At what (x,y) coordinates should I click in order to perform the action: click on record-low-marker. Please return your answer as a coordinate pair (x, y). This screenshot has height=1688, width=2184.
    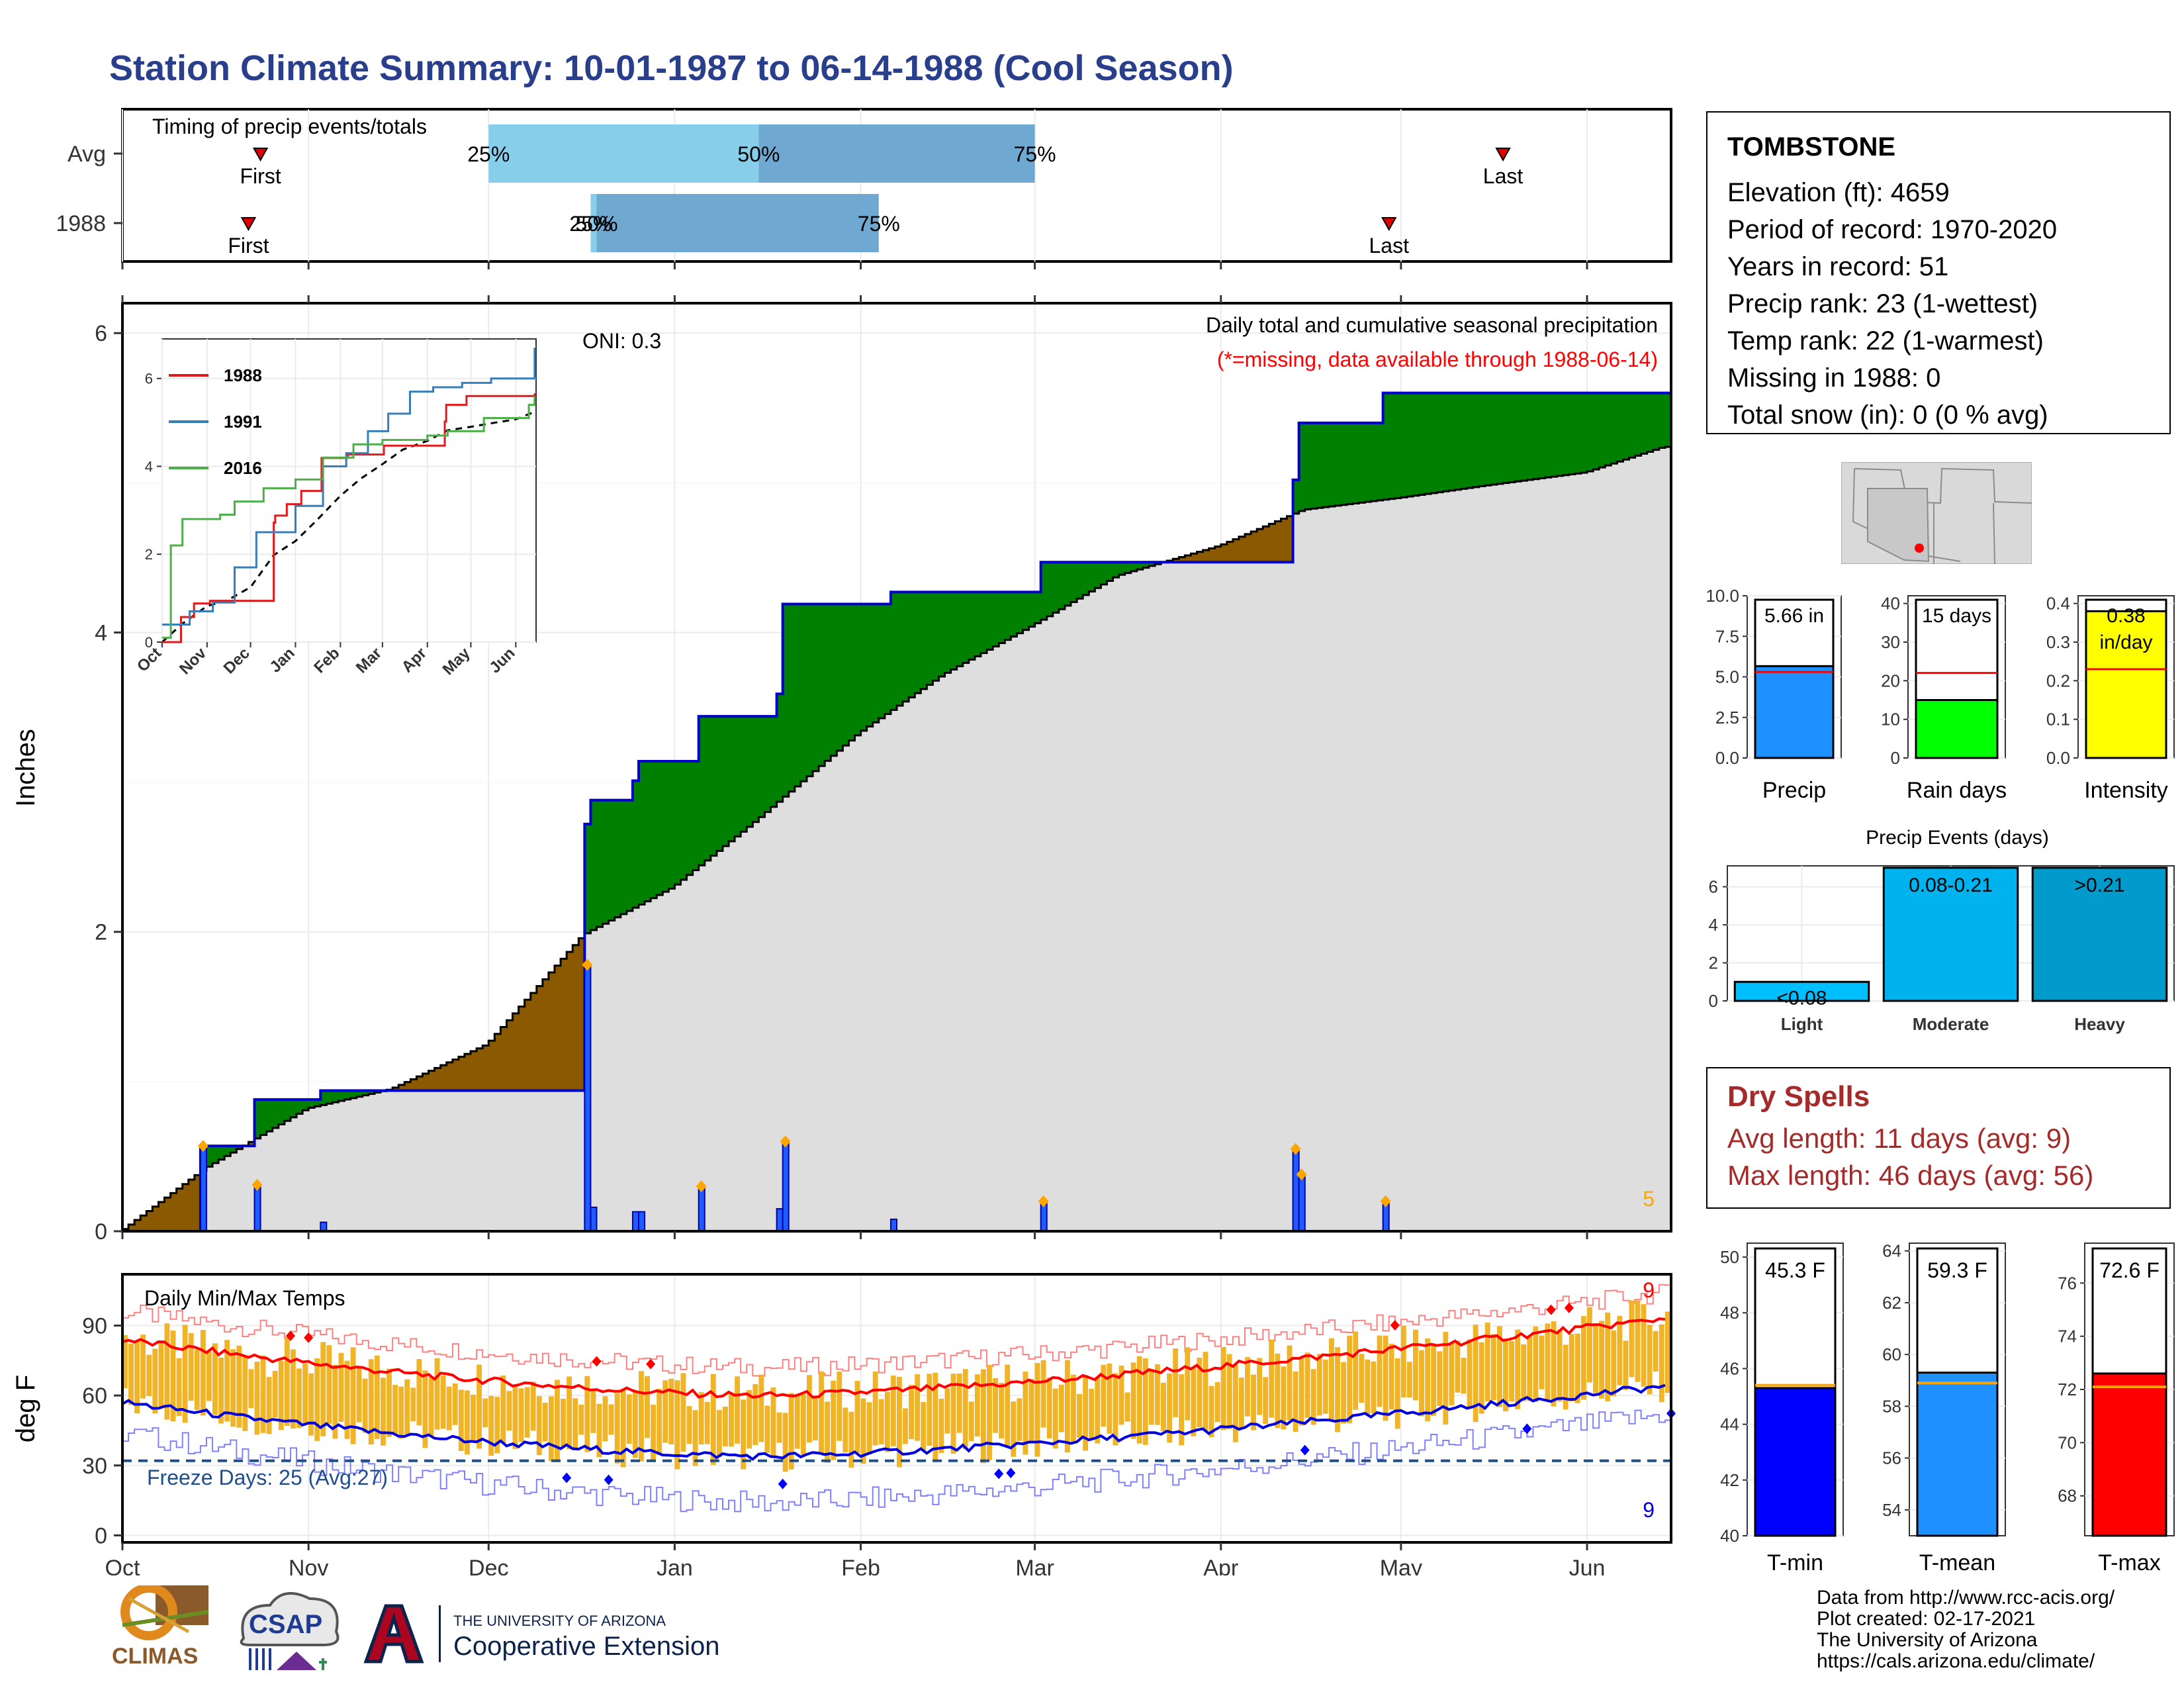
    Looking at the image, I should click on (609, 1479).